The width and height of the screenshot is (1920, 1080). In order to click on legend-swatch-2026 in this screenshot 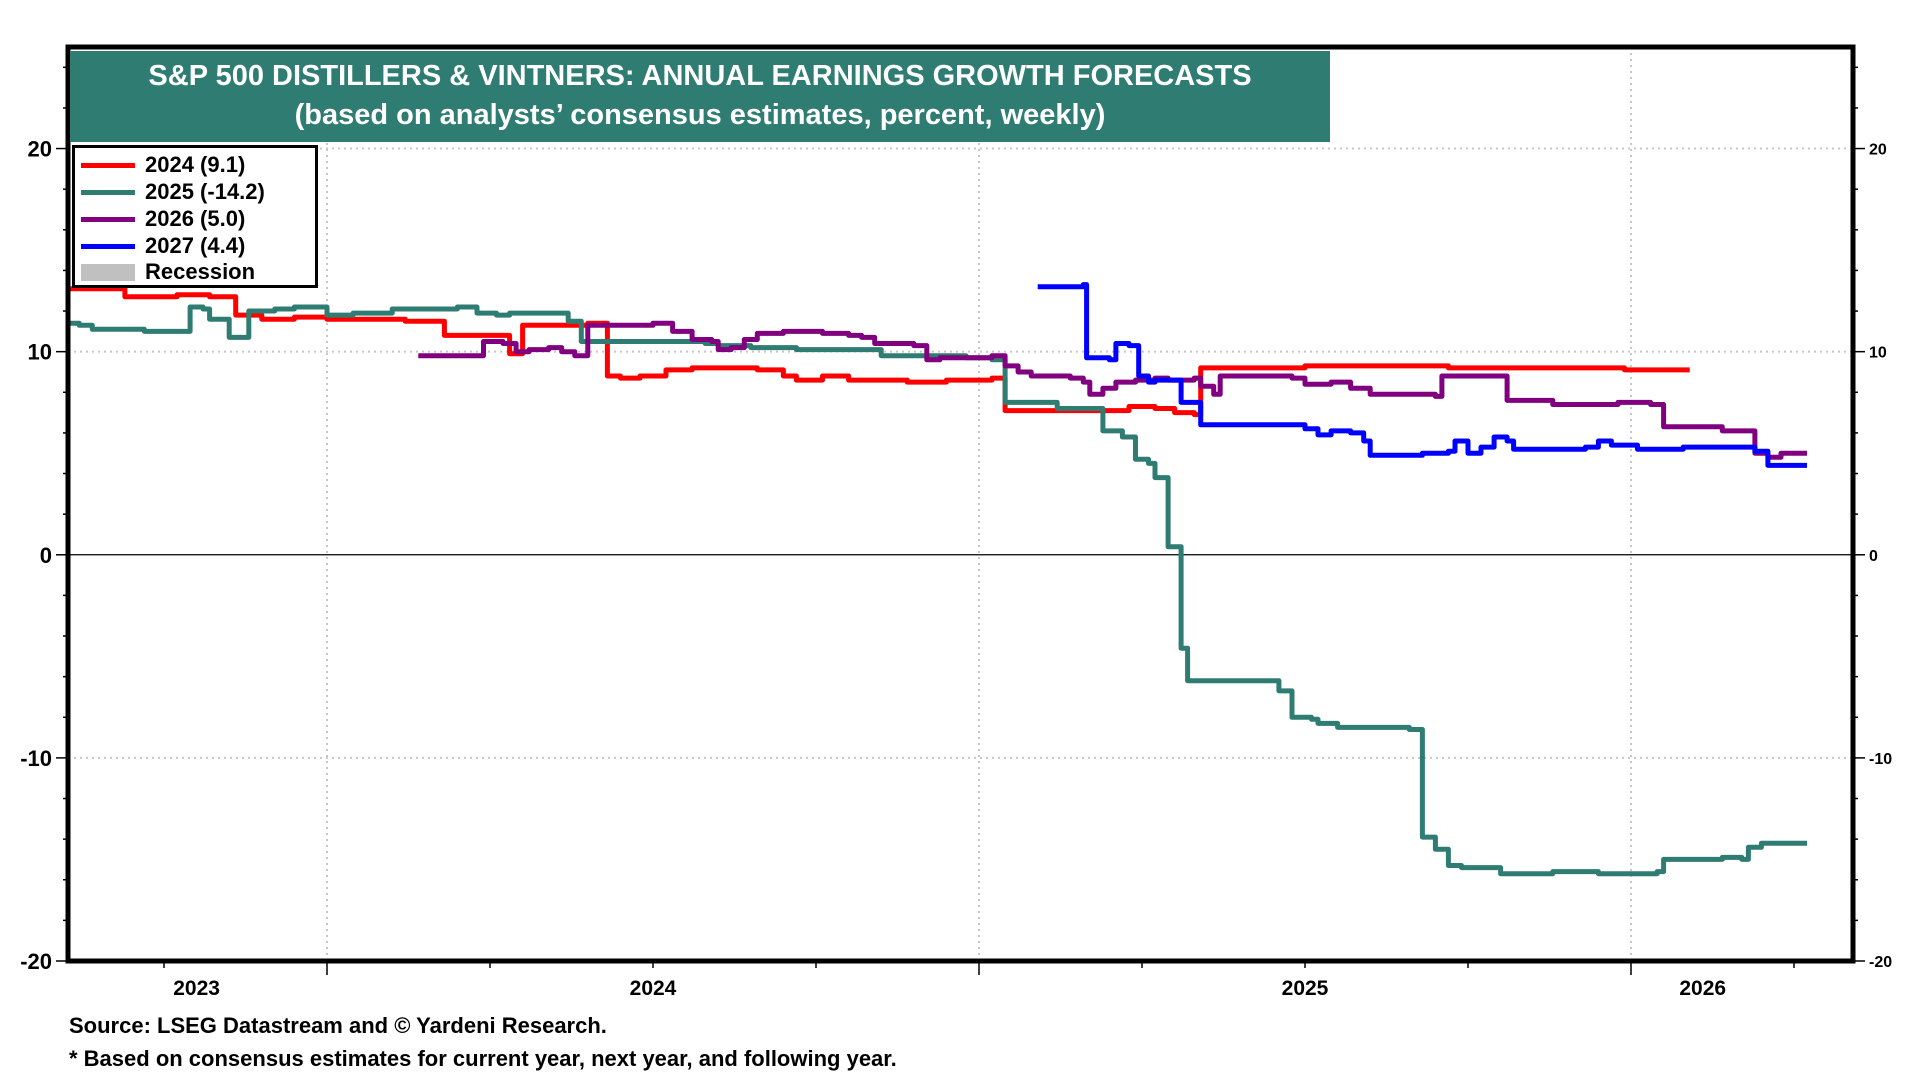, I will do `click(108, 219)`.